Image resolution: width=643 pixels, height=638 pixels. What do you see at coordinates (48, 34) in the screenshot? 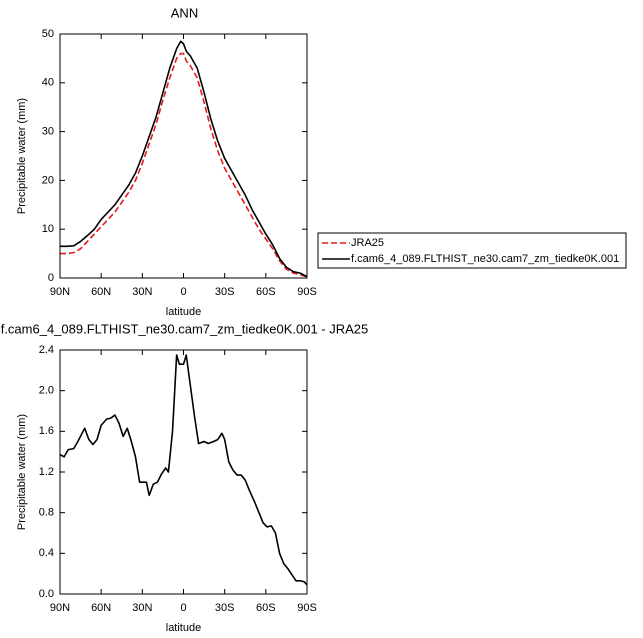
I see `y-tick-label: 50` at bounding box center [48, 34].